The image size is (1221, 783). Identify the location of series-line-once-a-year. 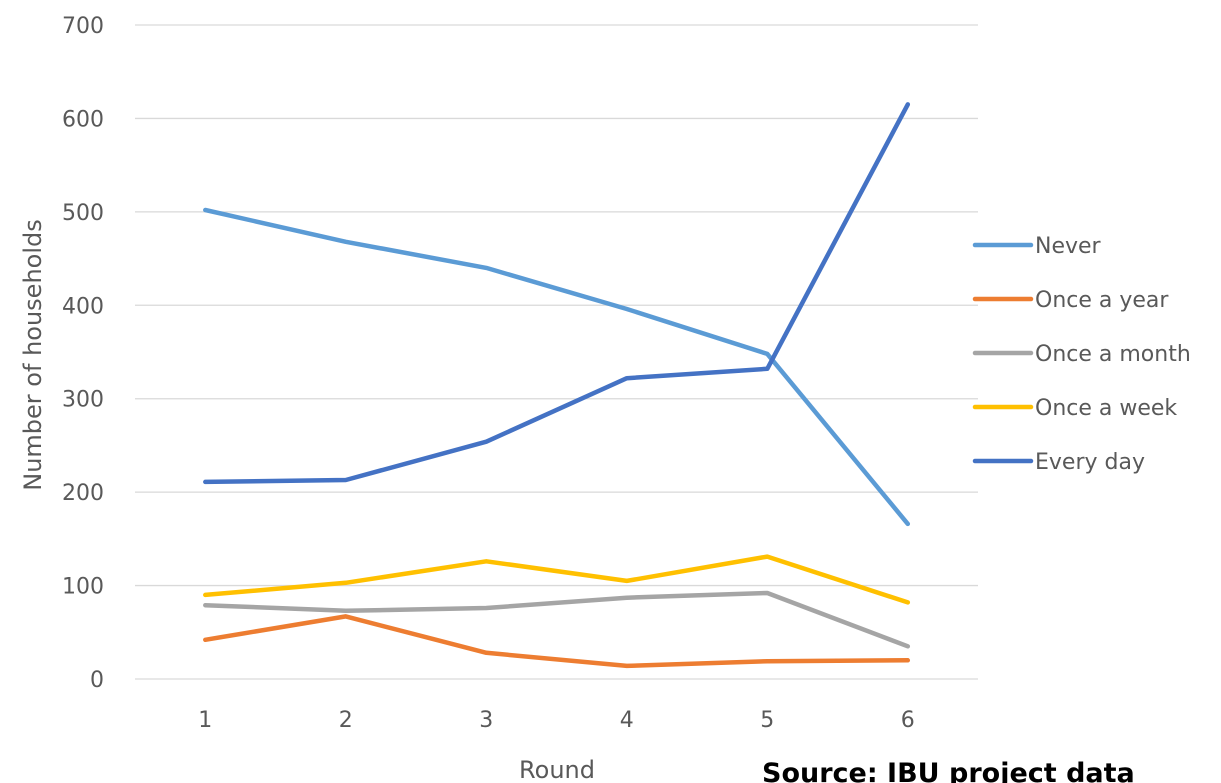
(557, 641).